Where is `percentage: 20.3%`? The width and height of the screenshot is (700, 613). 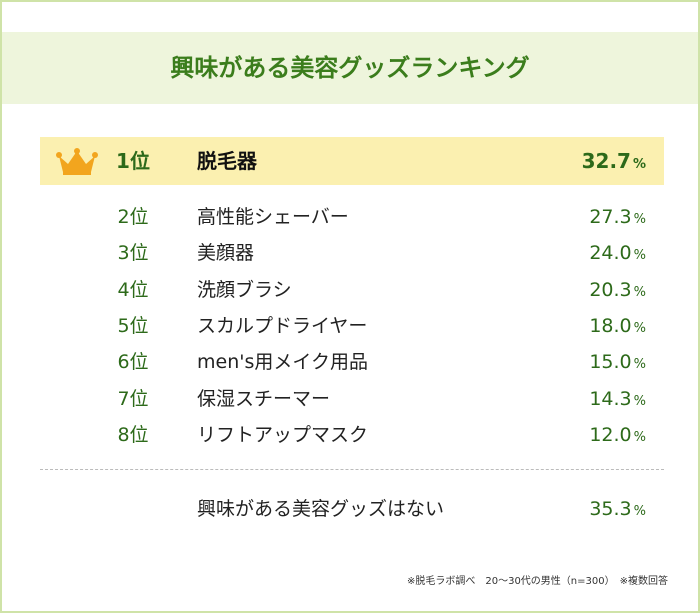
percentage: 20.3% is located at coordinates (617, 291).